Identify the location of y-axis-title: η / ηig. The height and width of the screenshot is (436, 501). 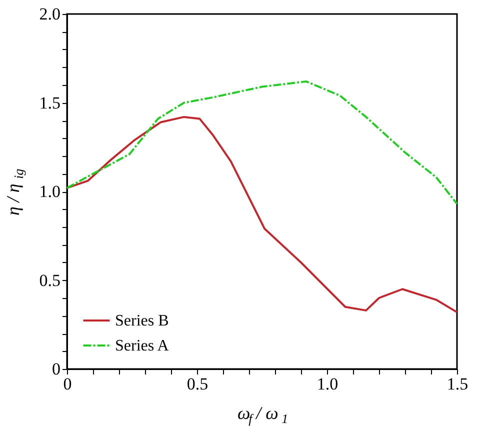
(14, 192).